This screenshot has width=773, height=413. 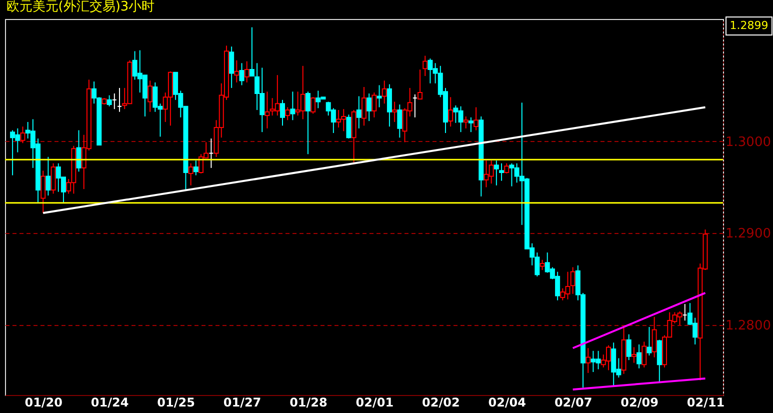 I want to click on x-tick-label: 02/11, so click(x=705, y=403).